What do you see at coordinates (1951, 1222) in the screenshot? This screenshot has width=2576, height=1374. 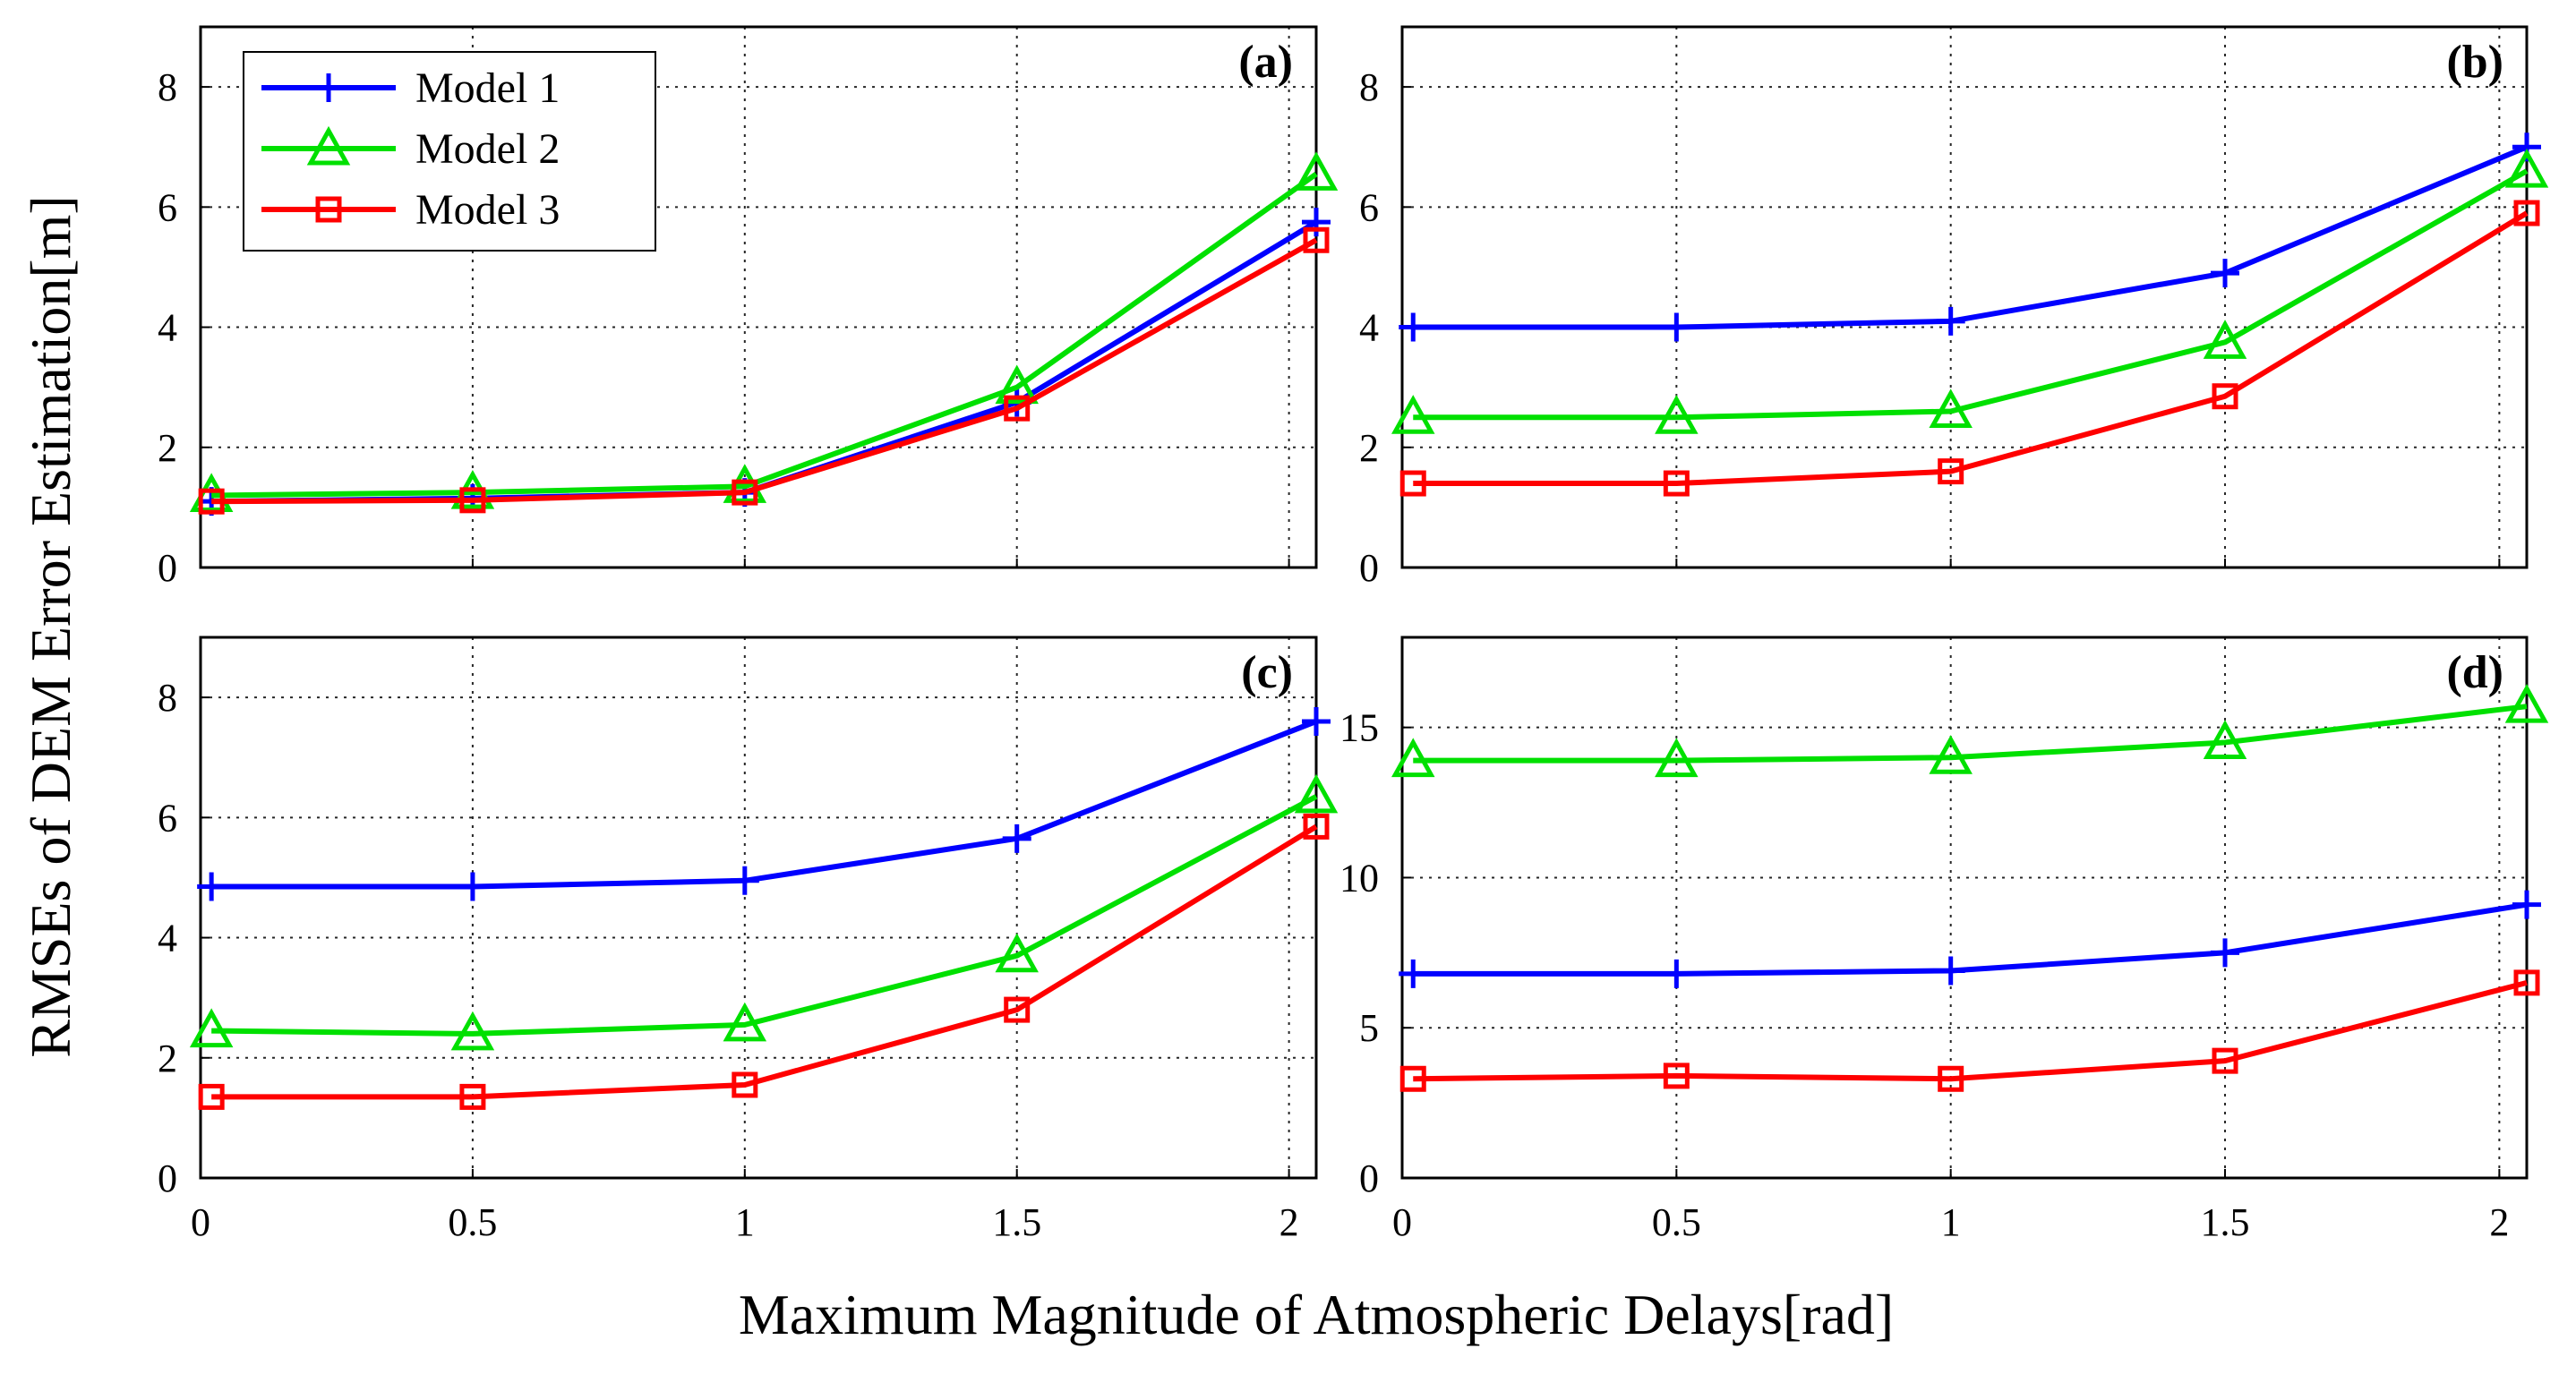 I see `x-tick-label: 1` at bounding box center [1951, 1222].